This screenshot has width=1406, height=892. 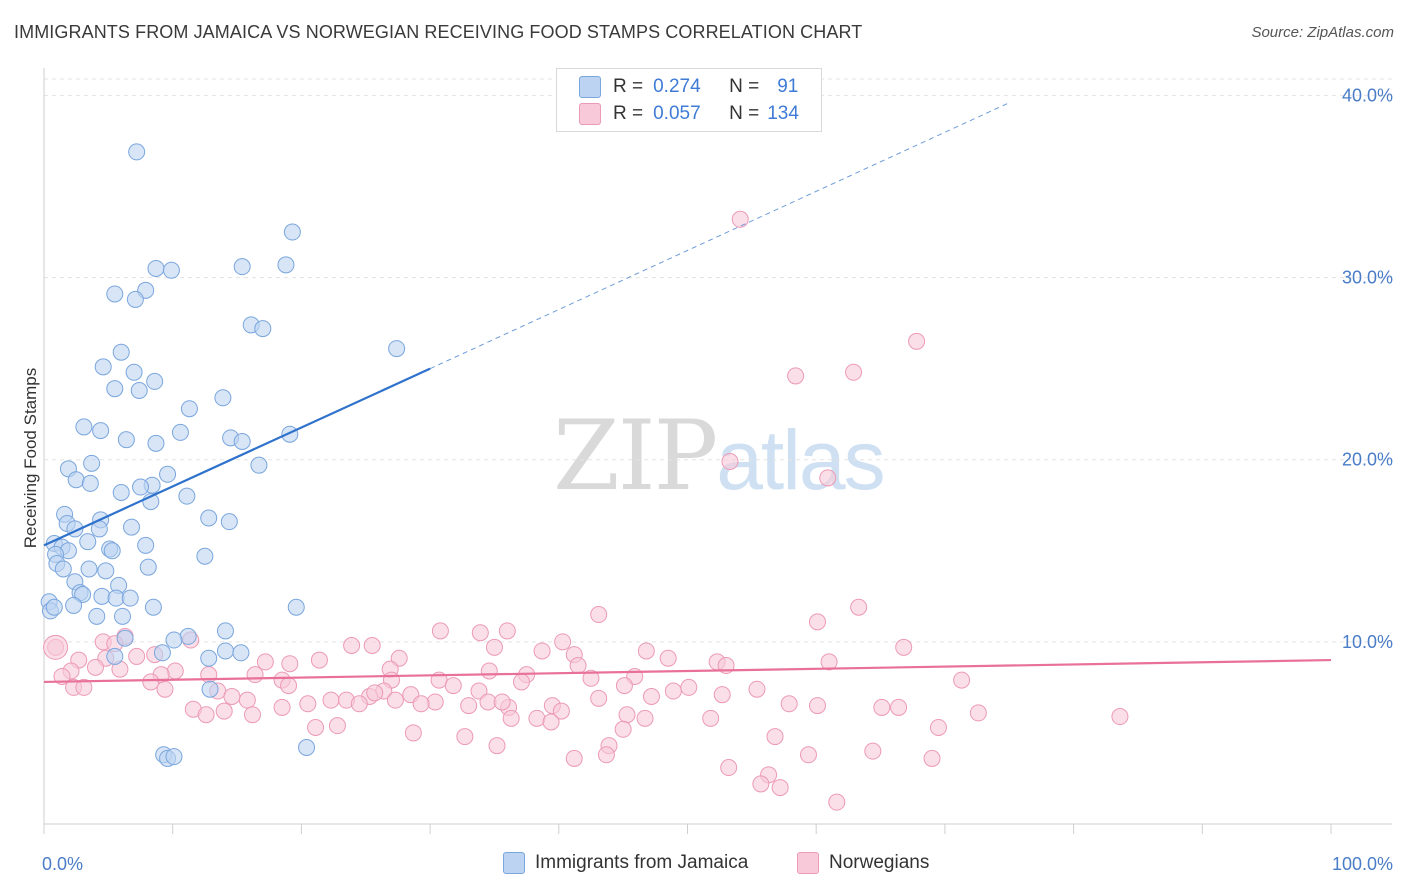 What do you see at coordinates (590, 114) in the screenshot?
I see `norwegians-swatch` at bounding box center [590, 114].